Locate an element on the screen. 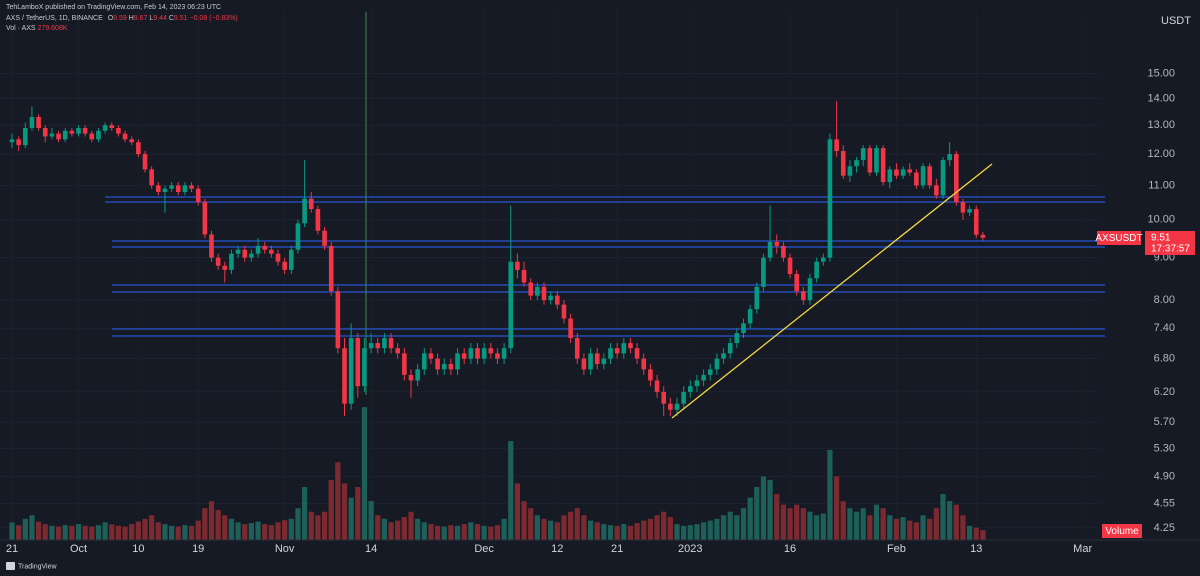 This screenshot has height=576, width=1200. y-tick-label: 7.40 is located at coordinates (1164, 328).